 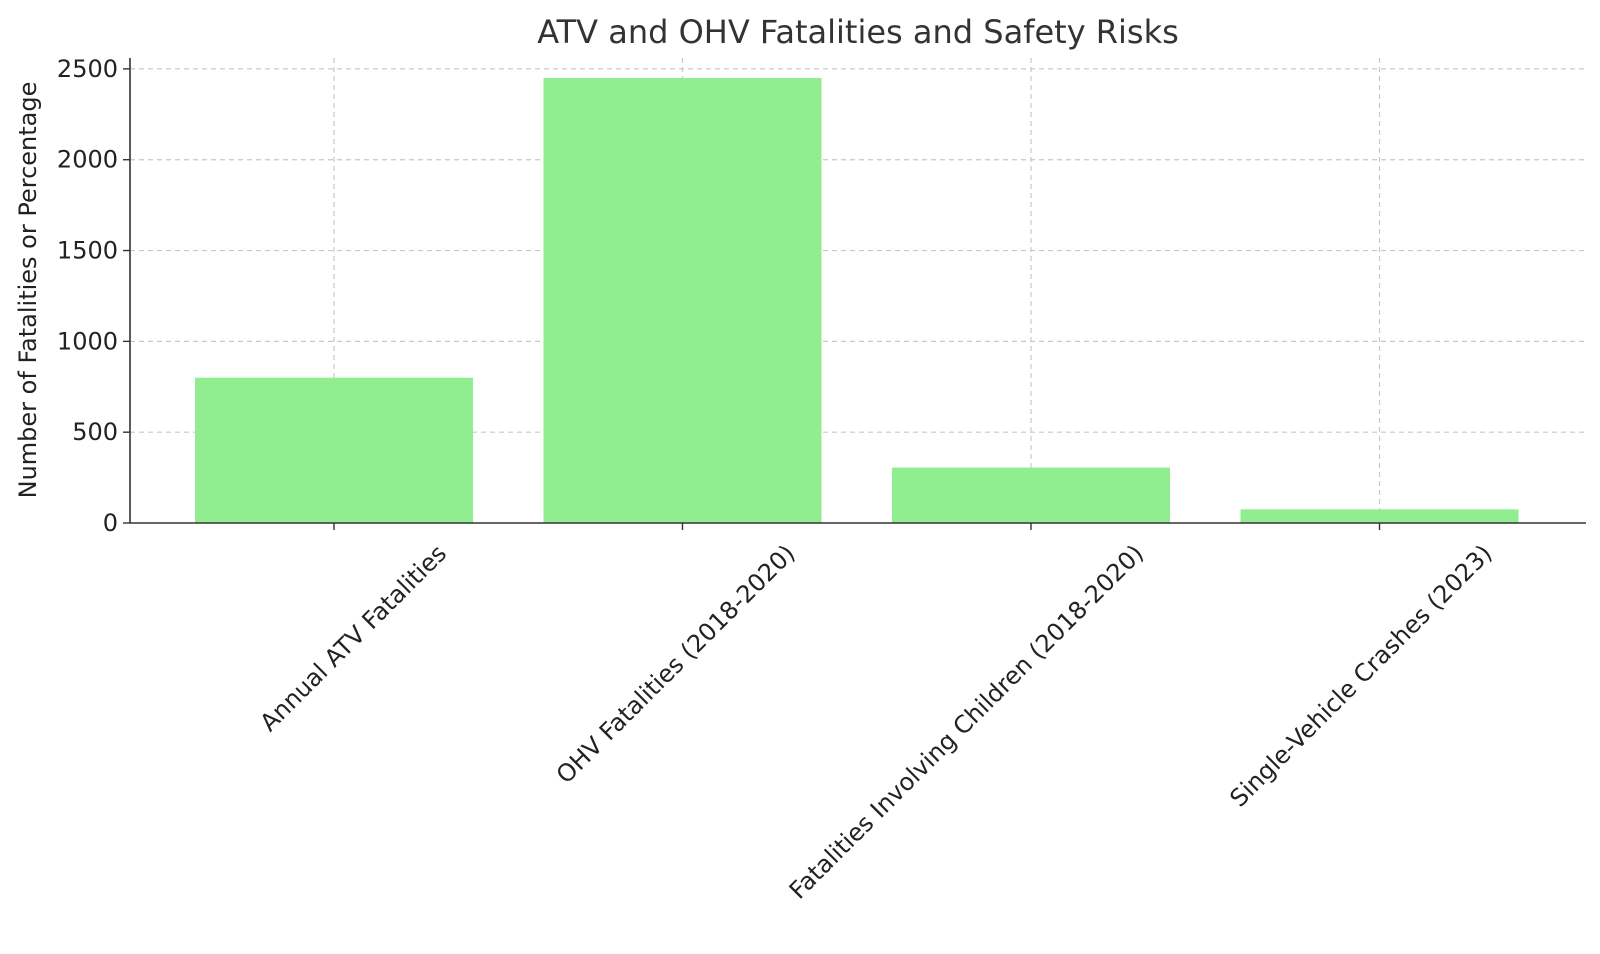 What do you see at coordinates (87, 69) in the screenshot?
I see `y-tick-label-5: 2500` at bounding box center [87, 69].